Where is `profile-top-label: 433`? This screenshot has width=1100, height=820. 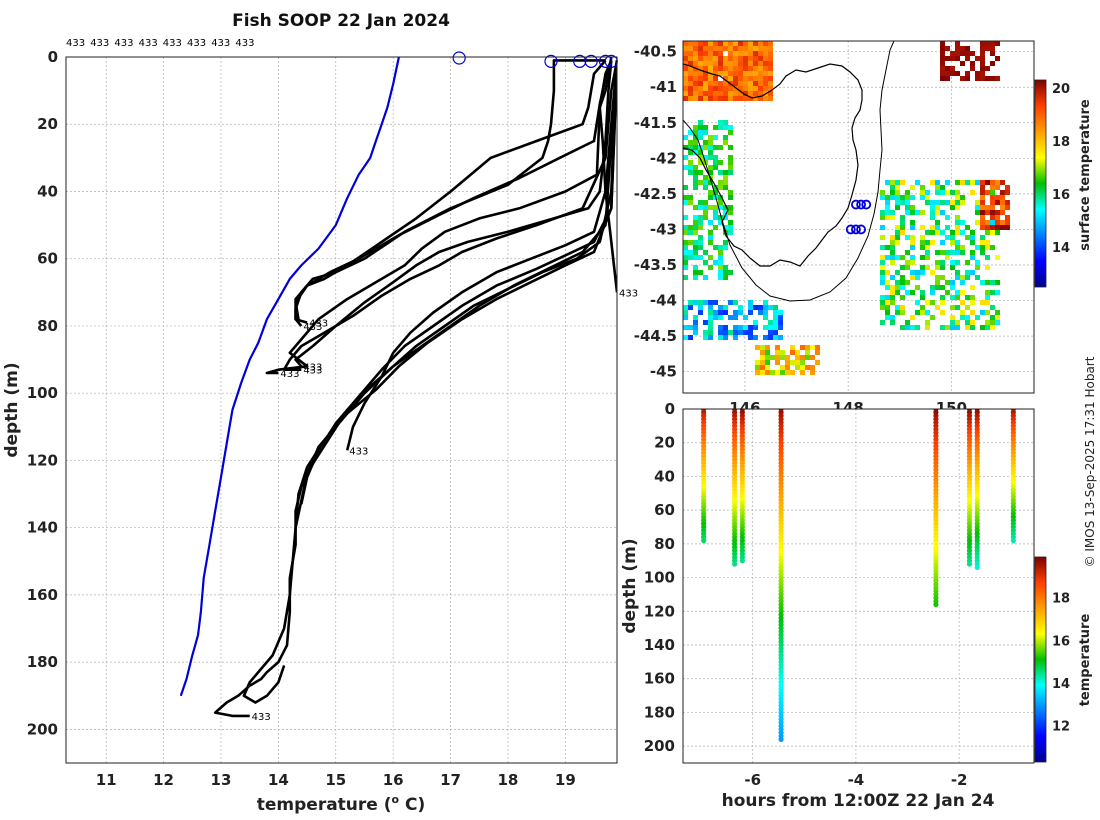 profile-top-label: 433 is located at coordinates (244, 43).